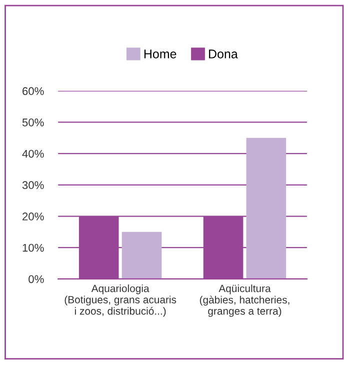  I want to click on y-tick-label: 50%, so click(33, 122).